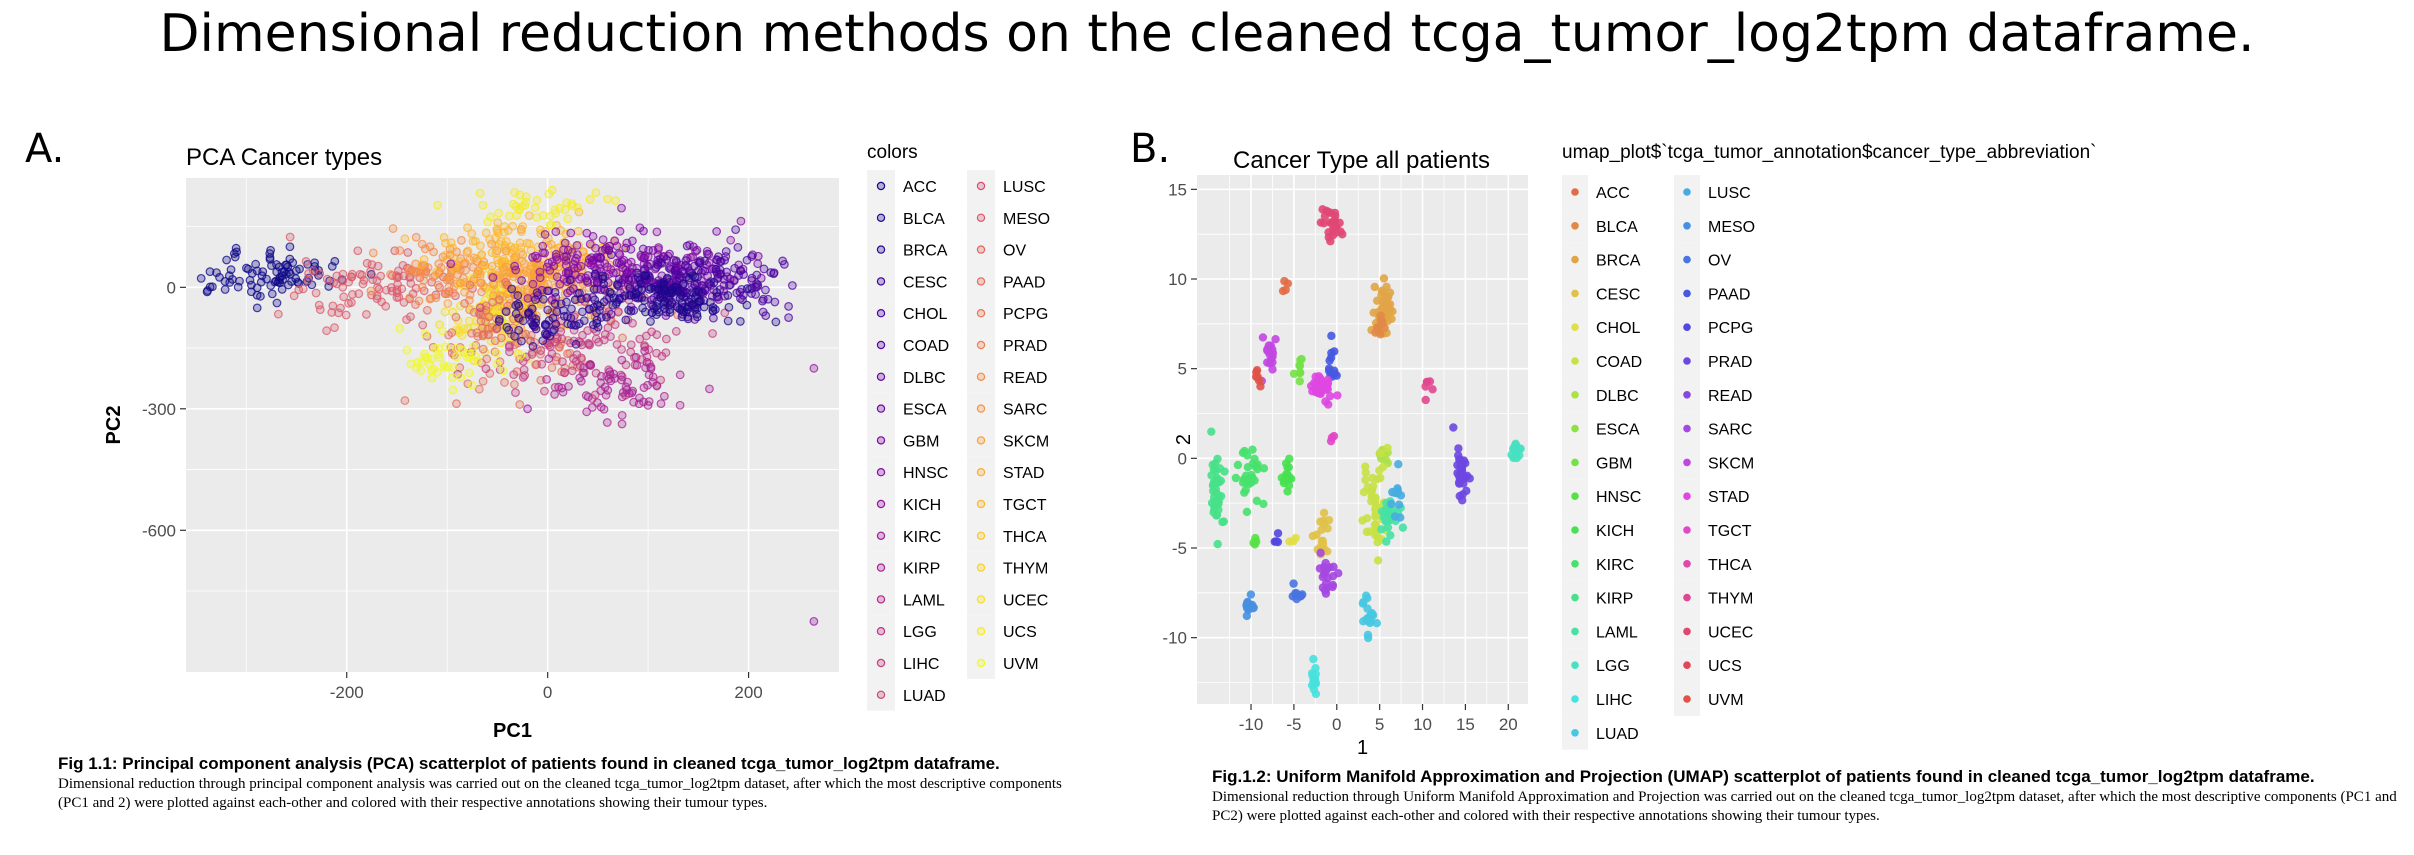 This screenshot has height=855, width=2414. What do you see at coordinates (1575, 428) in the screenshot?
I see `legend-swatch-esca` at bounding box center [1575, 428].